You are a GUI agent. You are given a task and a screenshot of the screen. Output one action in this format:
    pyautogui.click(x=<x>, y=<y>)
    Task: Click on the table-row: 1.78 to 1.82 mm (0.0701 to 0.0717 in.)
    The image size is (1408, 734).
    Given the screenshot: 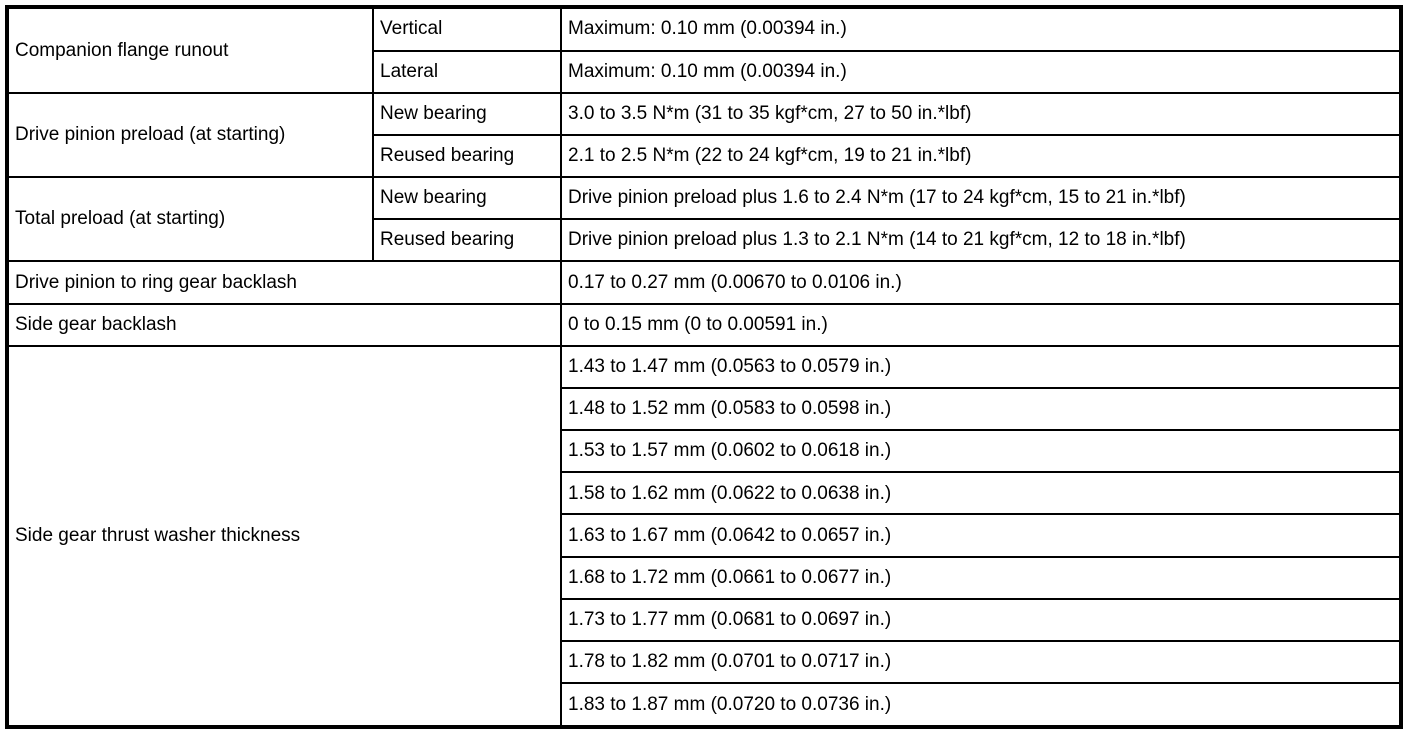 What is the action you would take?
    pyautogui.click(x=704, y=662)
    